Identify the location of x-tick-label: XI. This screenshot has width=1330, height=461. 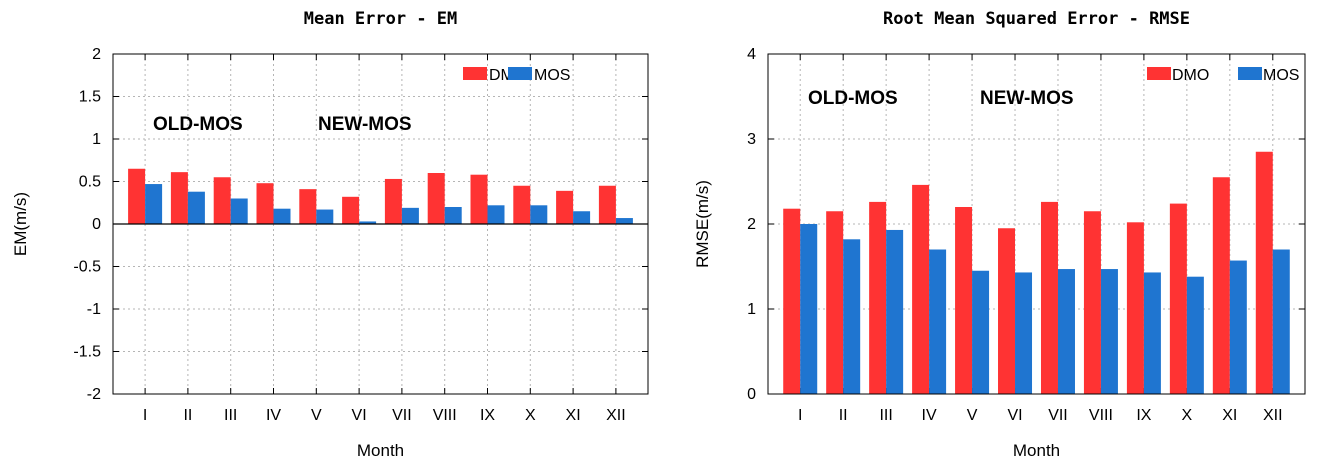
(573, 415).